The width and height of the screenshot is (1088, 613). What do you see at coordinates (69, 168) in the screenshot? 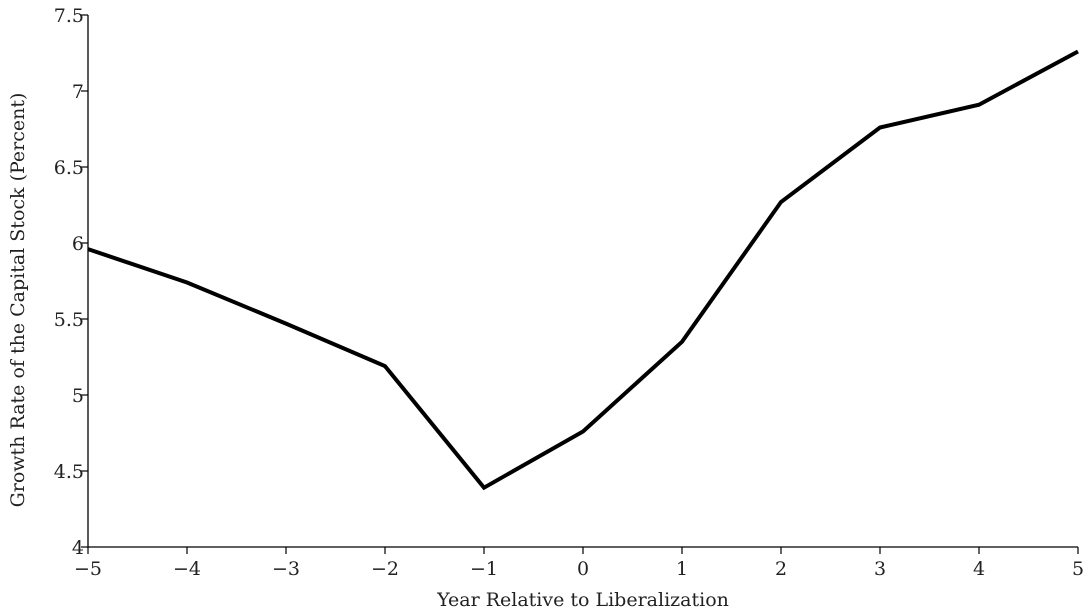
I see `y-tick-label: 6.5` at bounding box center [69, 168].